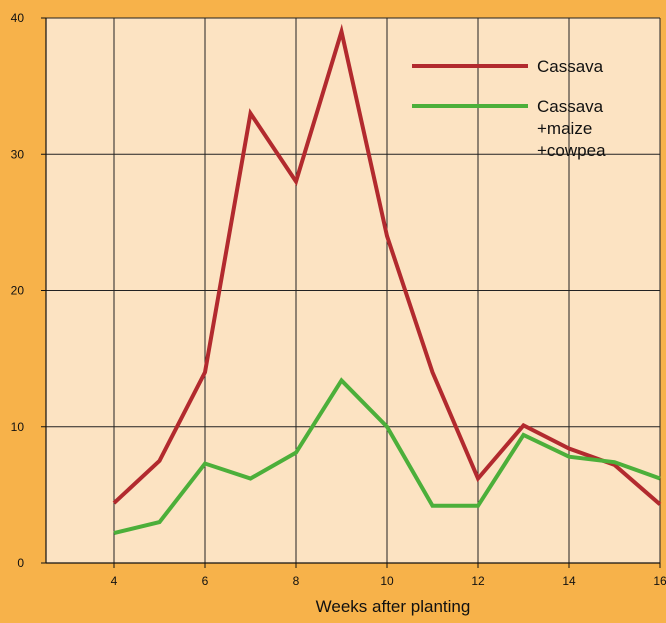 Image resolution: width=666 pixels, height=623 pixels. What do you see at coordinates (18, 291) in the screenshot?
I see `y-tick-label: 20` at bounding box center [18, 291].